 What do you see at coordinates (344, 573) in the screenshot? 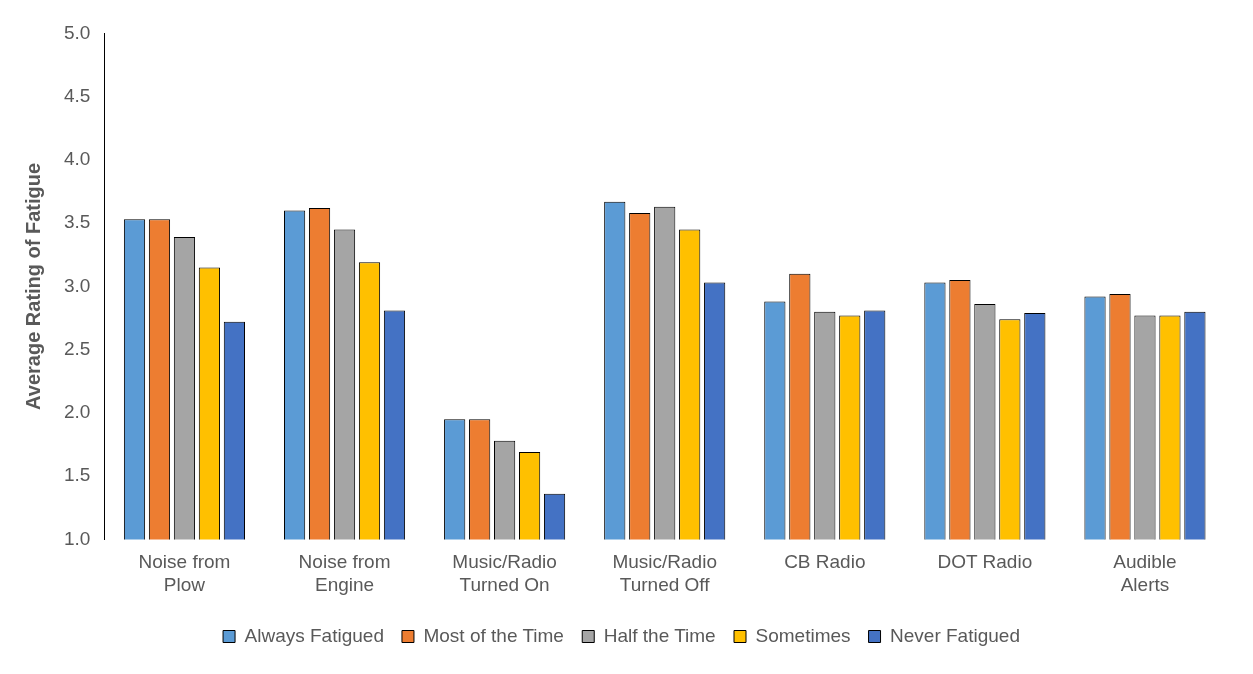
I see `x-tick-label: Noise from Engine` at bounding box center [344, 573].